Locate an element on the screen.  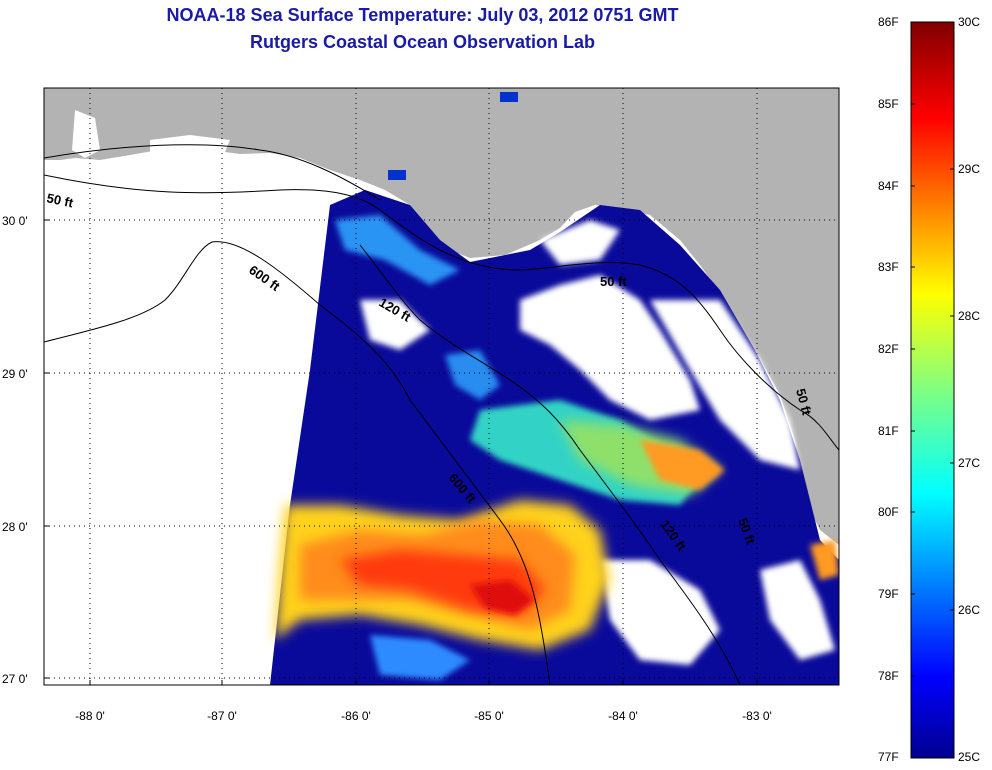
colorbar-c-label: 29C is located at coordinates (969, 169).